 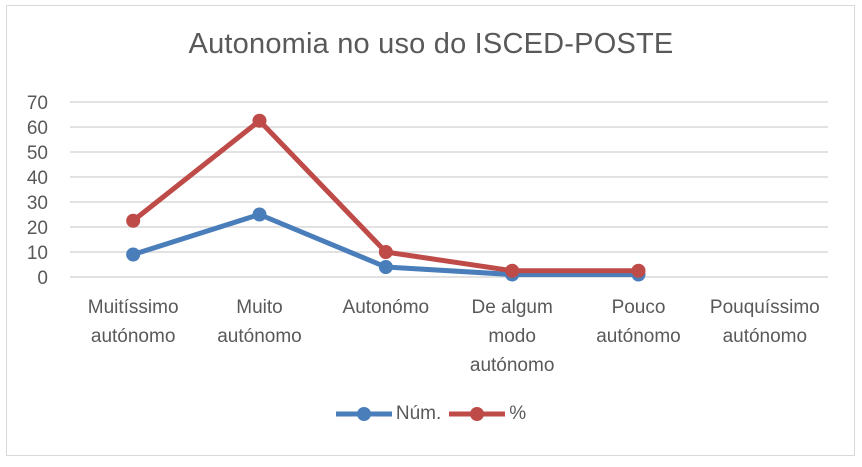 What do you see at coordinates (37, 228) in the screenshot?
I see `y-tick-label: 20` at bounding box center [37, 228].